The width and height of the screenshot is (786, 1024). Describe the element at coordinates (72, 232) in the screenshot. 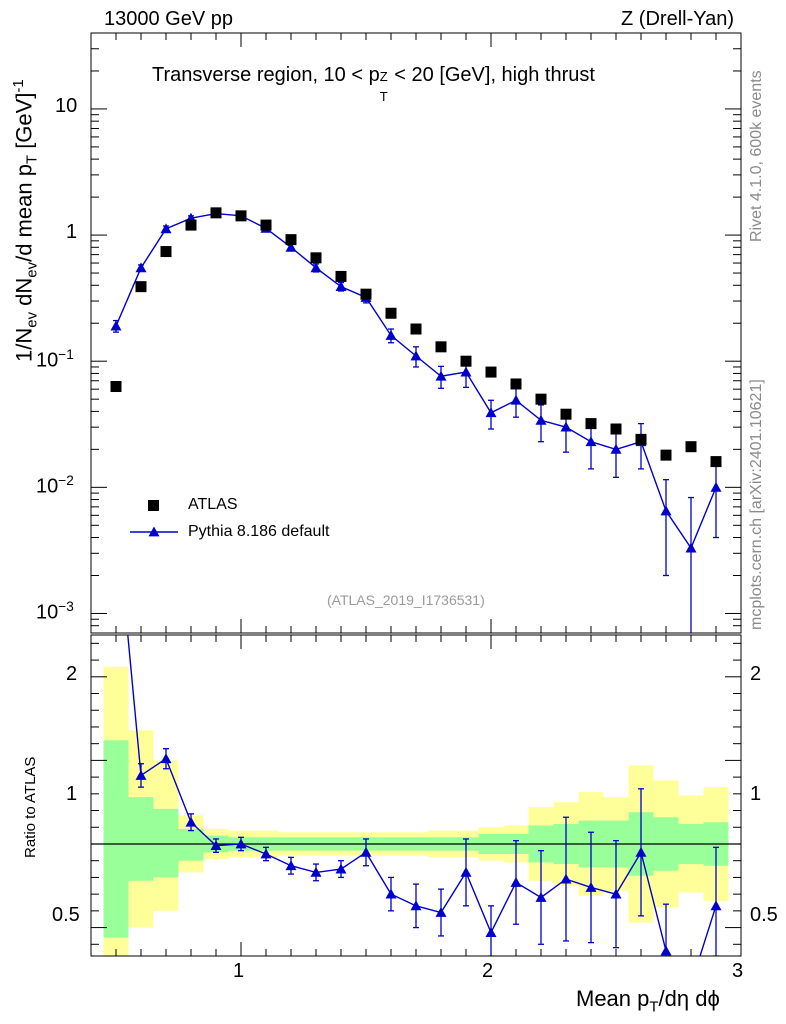

I see `y-tick-label: 1` at that location.